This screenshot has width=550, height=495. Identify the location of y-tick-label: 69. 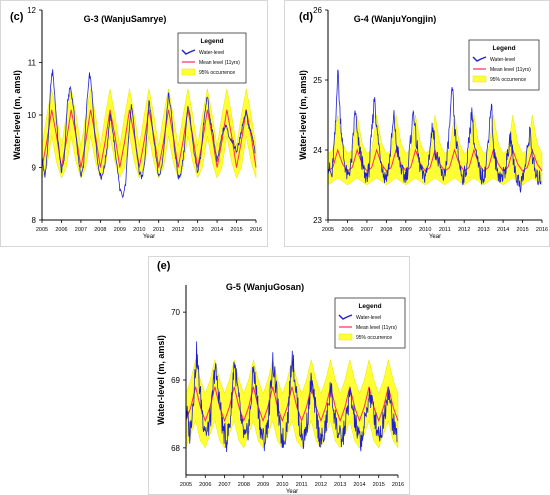
(175, 380).